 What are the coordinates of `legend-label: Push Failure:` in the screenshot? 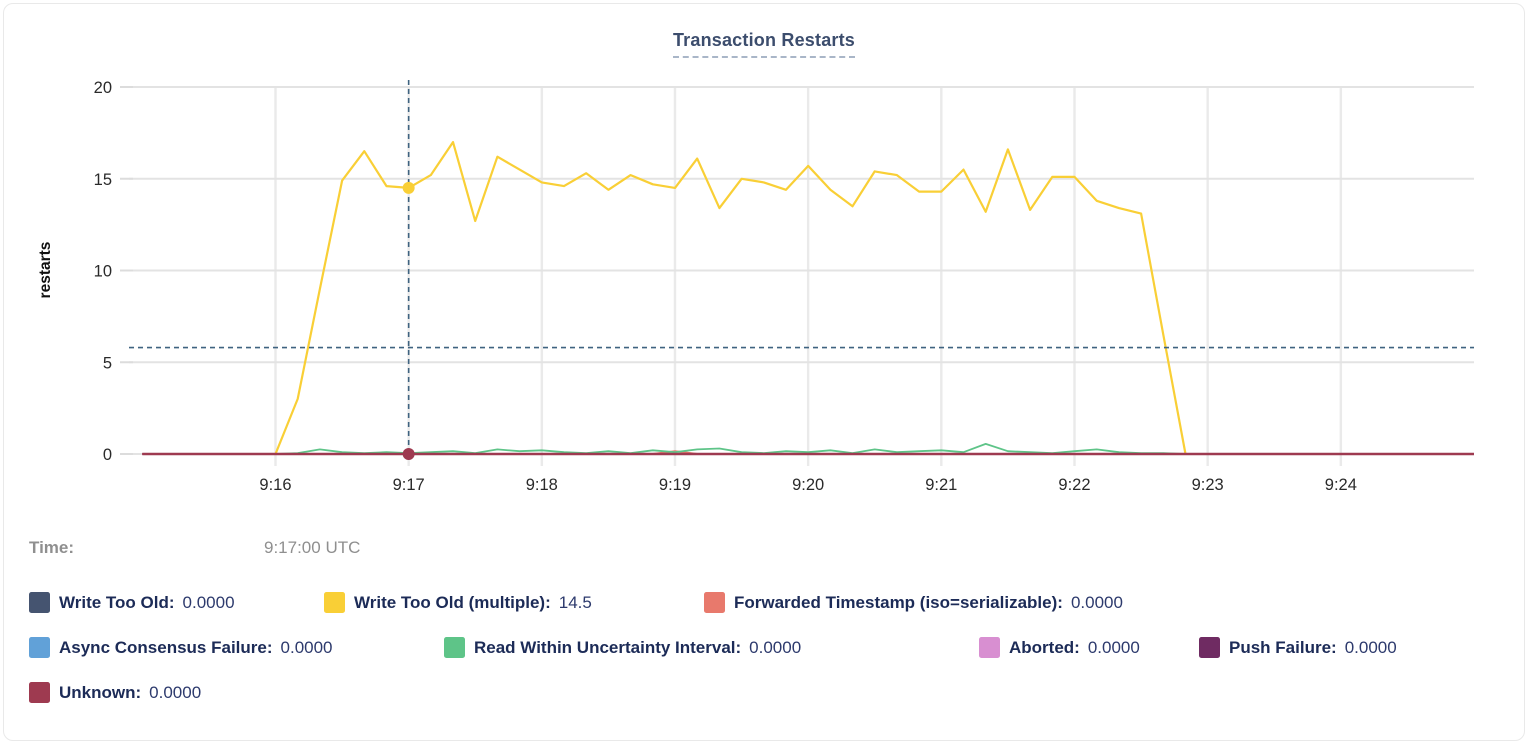 It's located at (1283, 647).